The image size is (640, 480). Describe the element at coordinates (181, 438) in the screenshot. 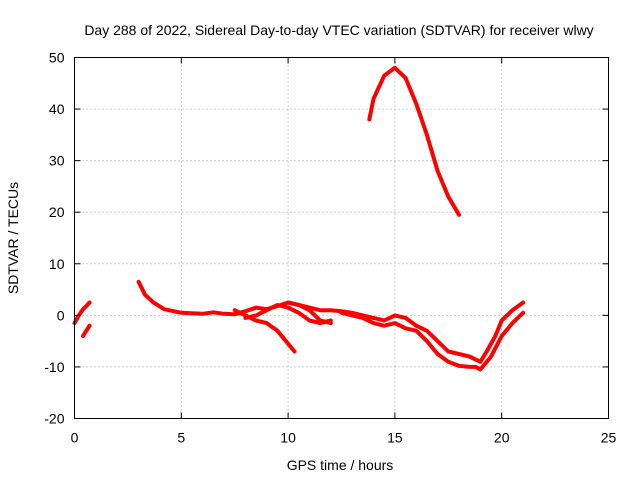

I see `x-tick-label: 5` at that location.